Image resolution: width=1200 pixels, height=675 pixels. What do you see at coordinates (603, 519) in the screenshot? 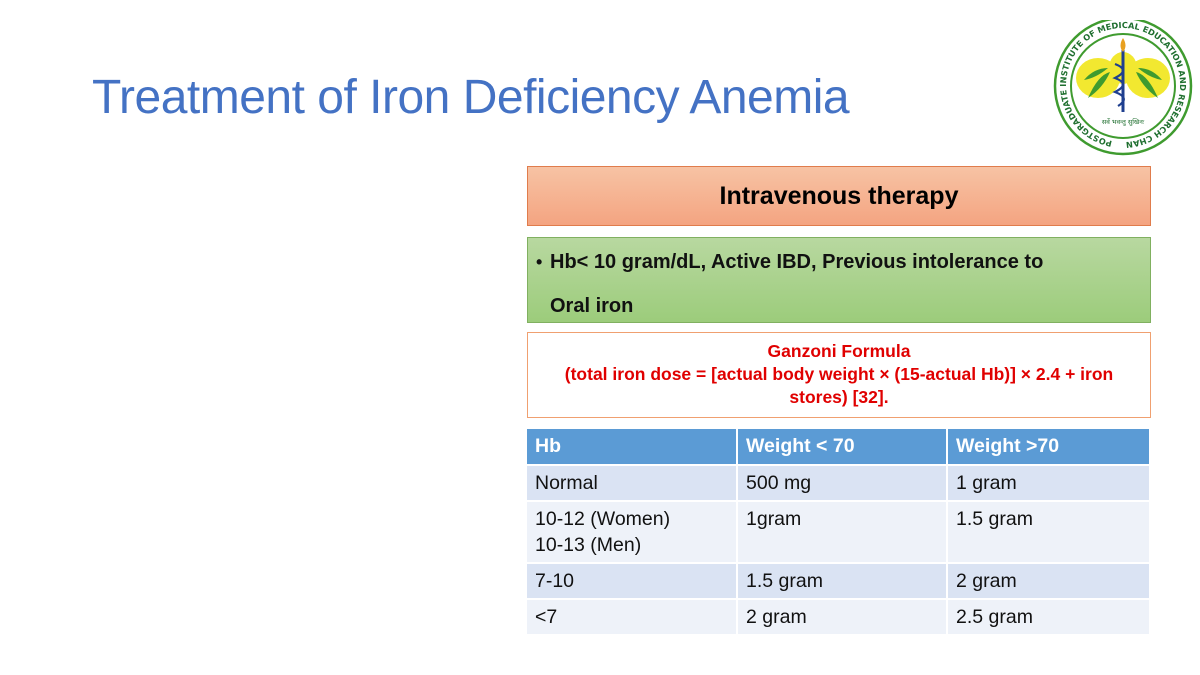
I see `cell-hb-women: 10-12 (Women)` at bounding box center [603, 519].